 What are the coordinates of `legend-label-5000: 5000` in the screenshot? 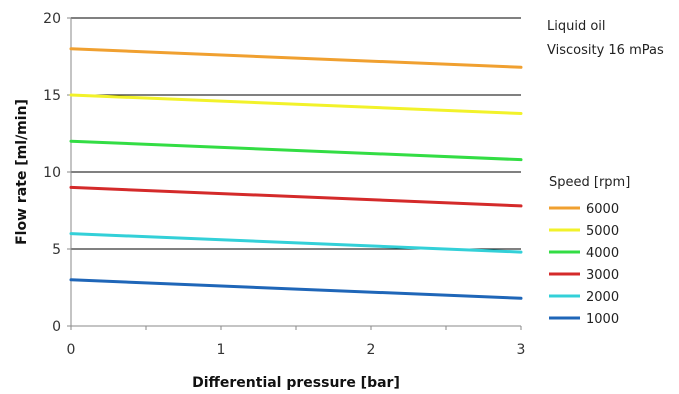 It's located at (602, 231).